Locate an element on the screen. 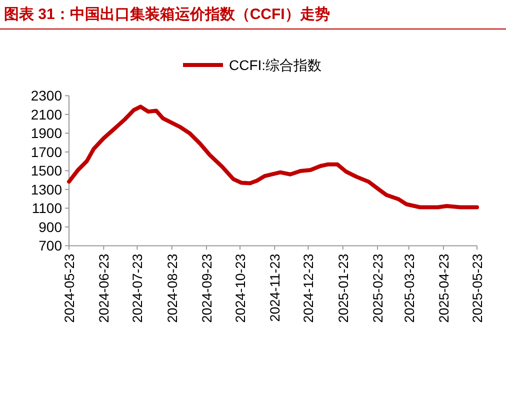  x-tick-label: 2024-05-23 is located at coordinates (69, 288).